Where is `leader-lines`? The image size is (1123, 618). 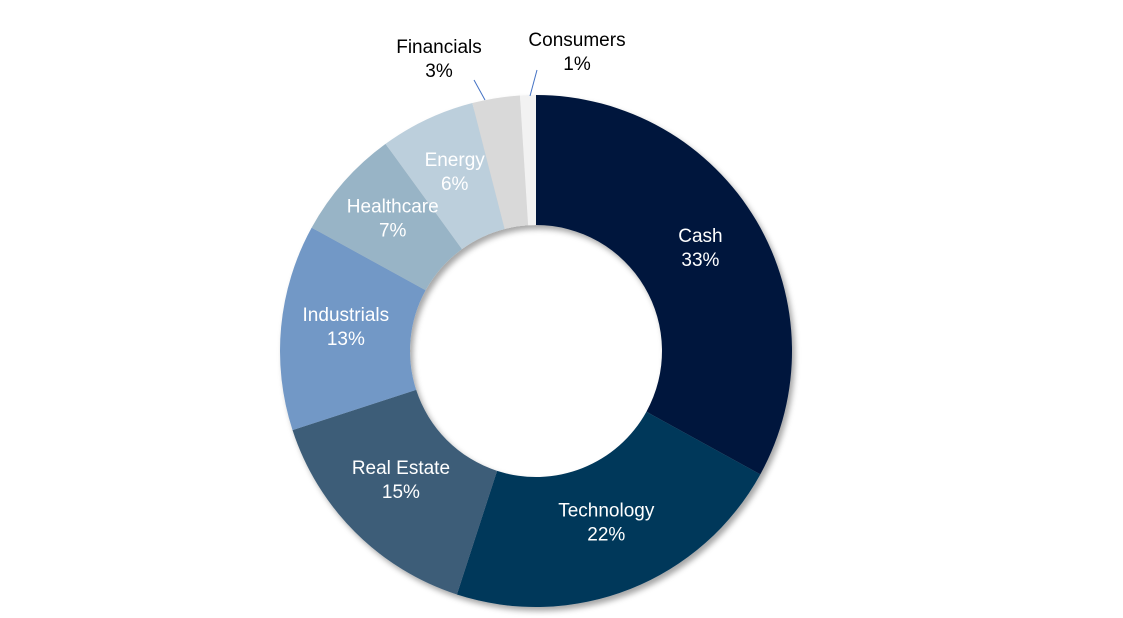
leader-lines is located at coordinates (505, 85).